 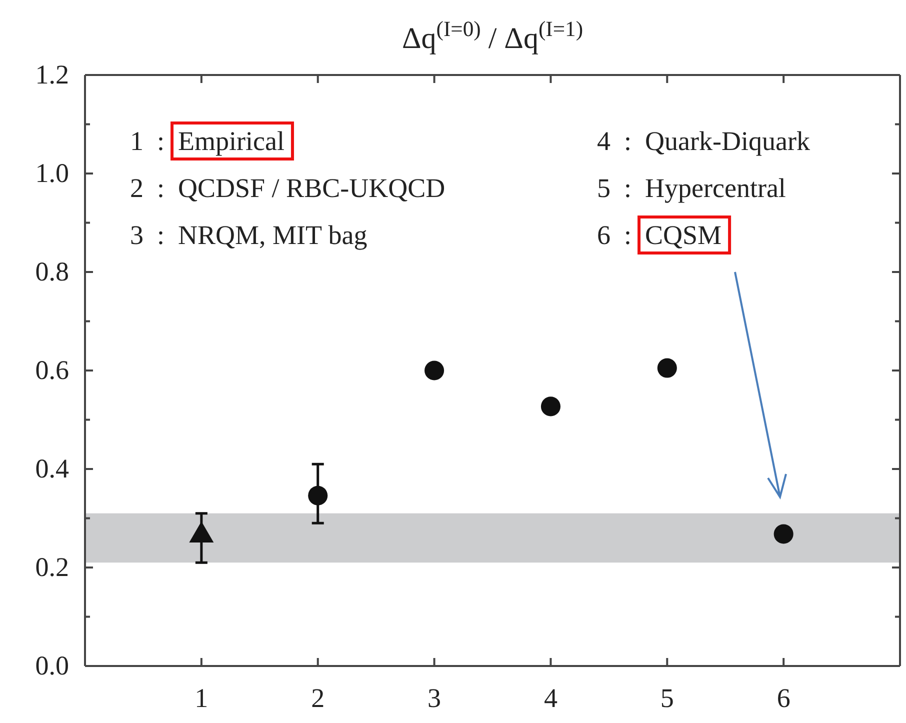 What do you see at coordinates (318, 698) in the screenshot?
I see `x-tick-label: 2` at bounding box center [318, 698].